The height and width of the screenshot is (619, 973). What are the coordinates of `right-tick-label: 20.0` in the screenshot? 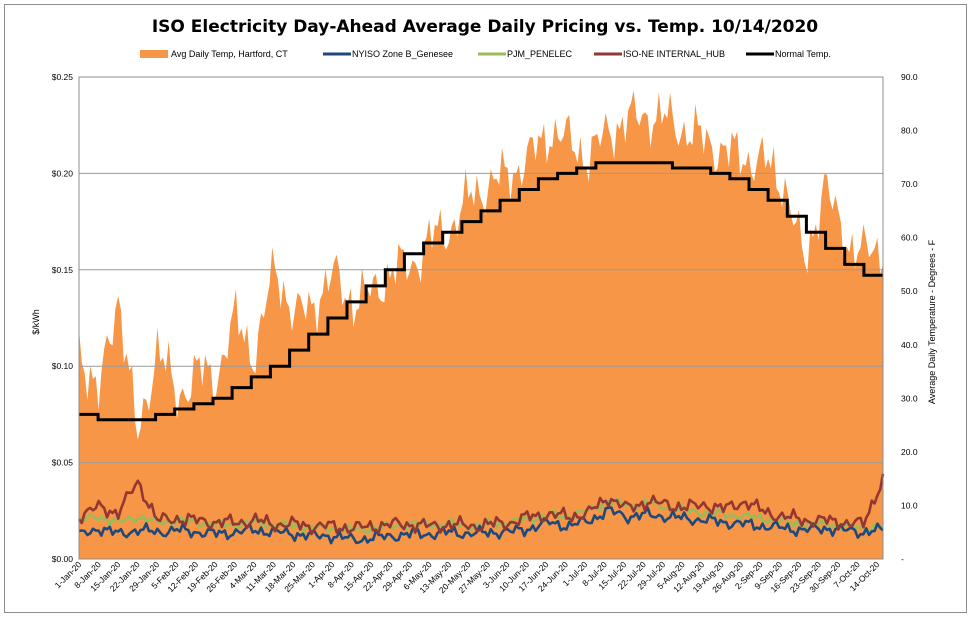 It's located at (909, 452).